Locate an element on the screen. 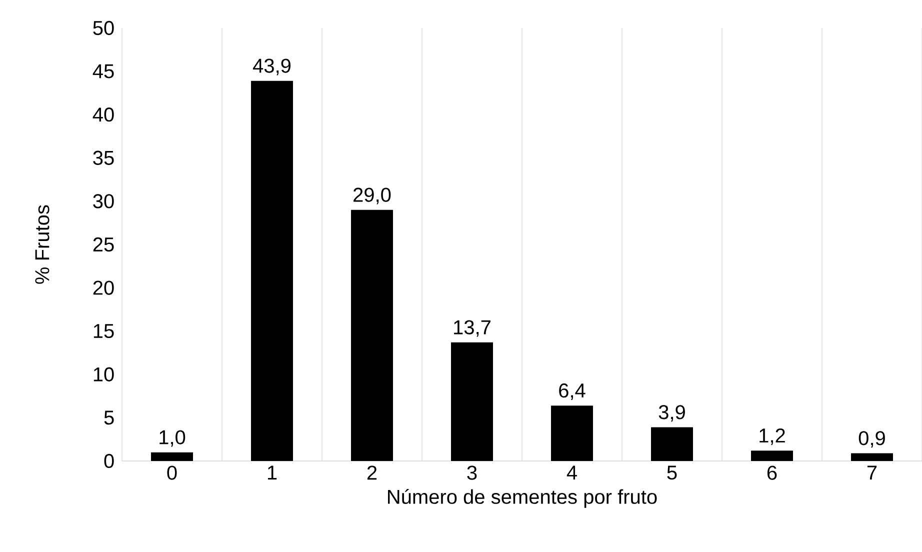  x-tick-label: 6 is located at coordinates (772, 473).